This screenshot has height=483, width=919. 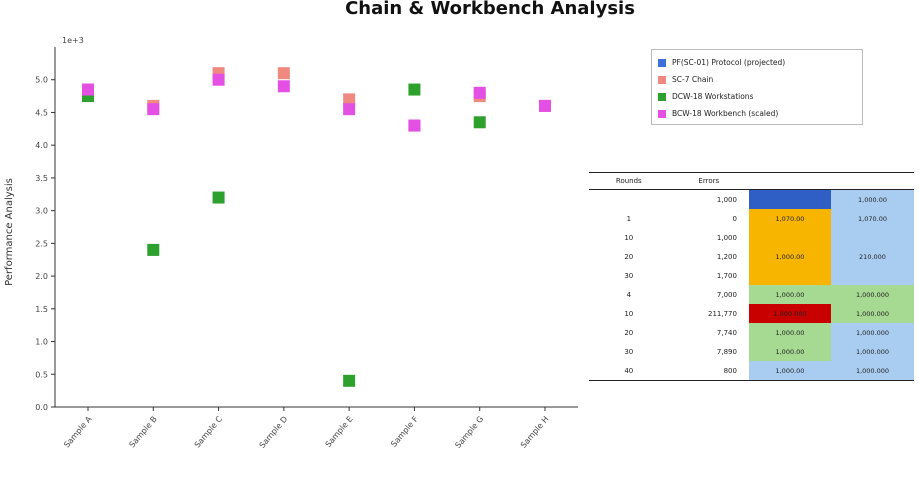 I want to click on y-tick-label: 1.0, so click(x=41, y=342).